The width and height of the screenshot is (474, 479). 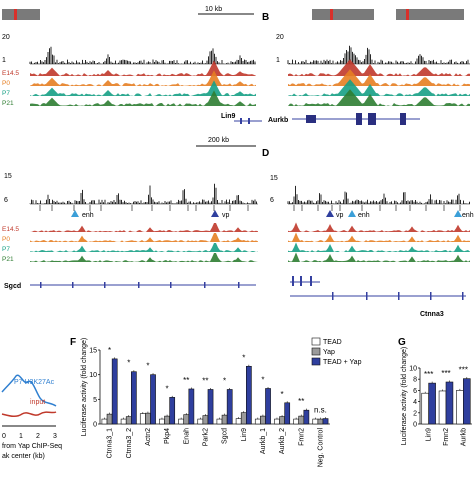 I want to click on category-label: Lin9, so click(x=244, y=434).